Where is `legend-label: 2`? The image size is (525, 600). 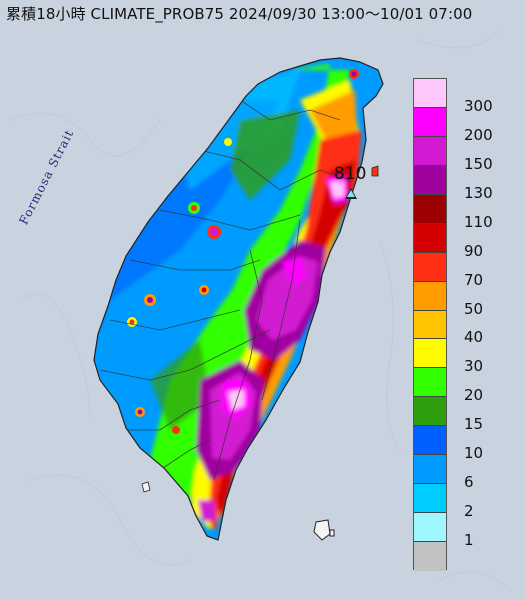 legend-label: 2 is located at coordinates (469, 511).